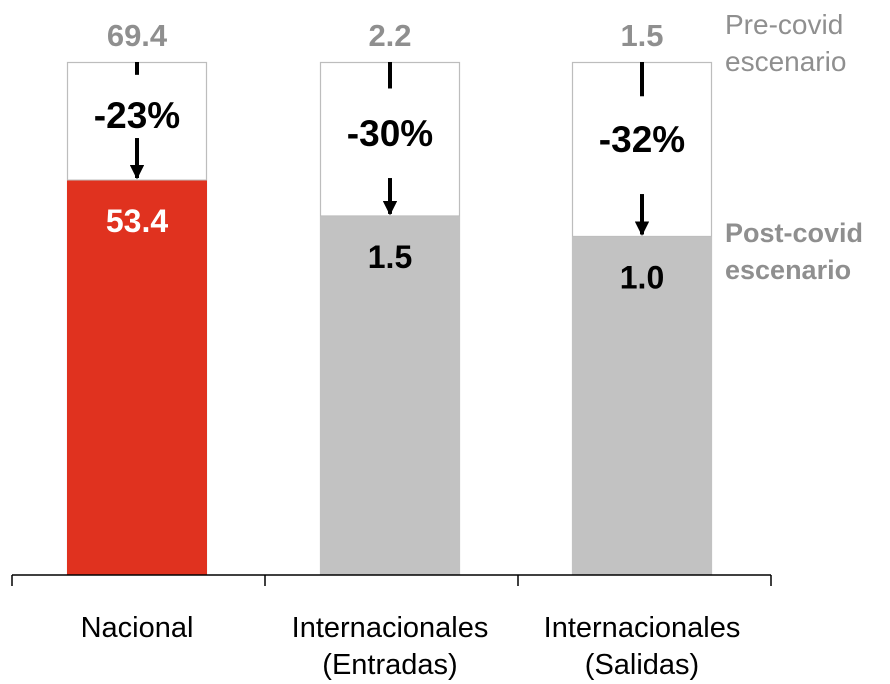 Image resolution: width=890 pixels, height=684 pixels. What do you see at coordinates (389, 35) in the screenshot?
I see `pre-covid-value-label-1: 2.2` at bounding box center [389, 35].